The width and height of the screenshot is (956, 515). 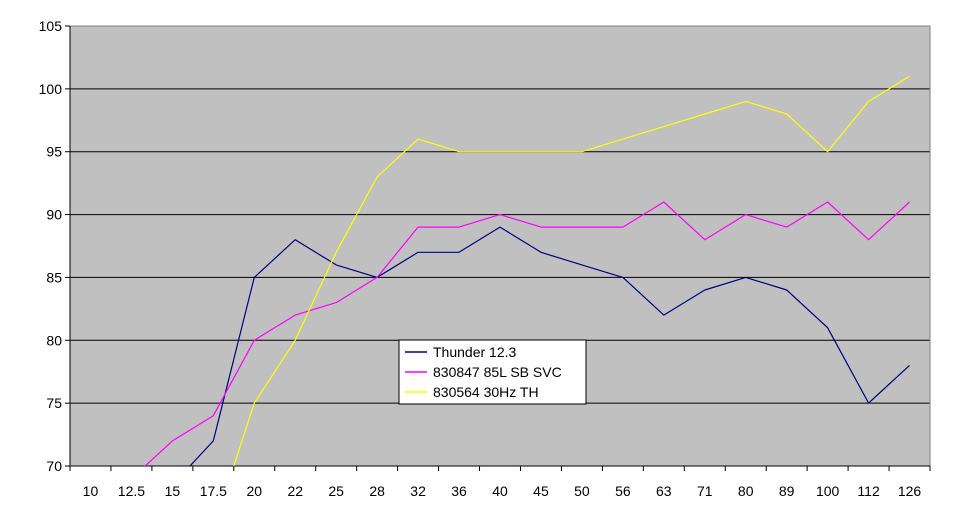 I want to click on x-tick-label: 126, so click(x=910, y=491).